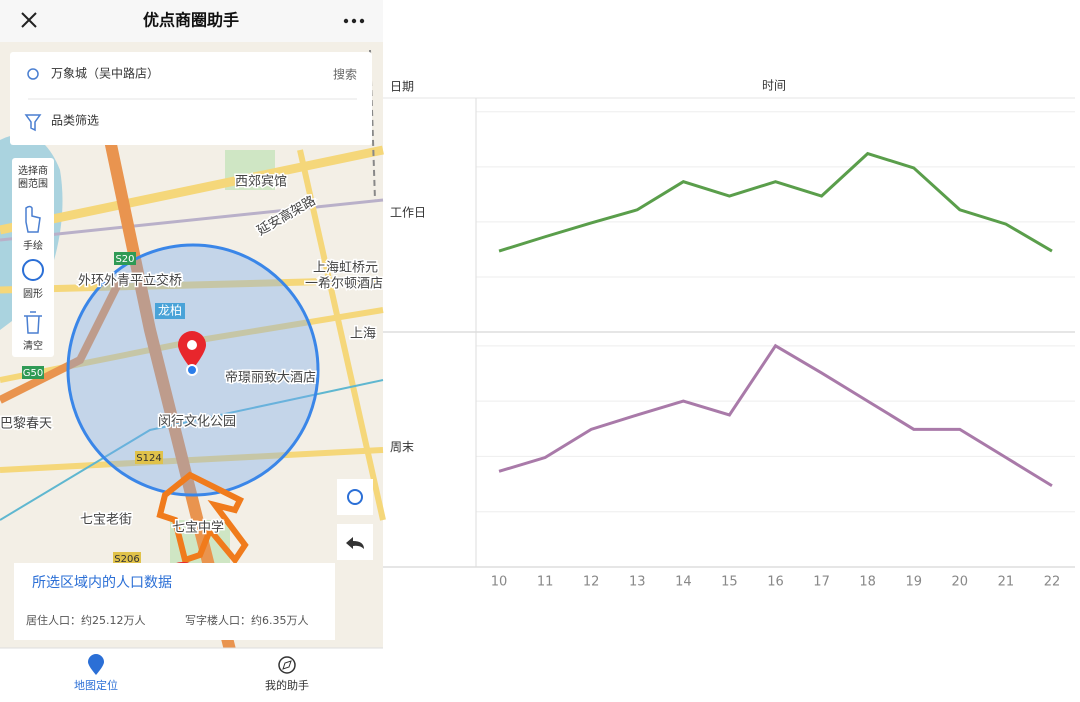 The height and width of the screenshot is (702, 1080). I want to click on search-button: 搜索, so click(345, 74).